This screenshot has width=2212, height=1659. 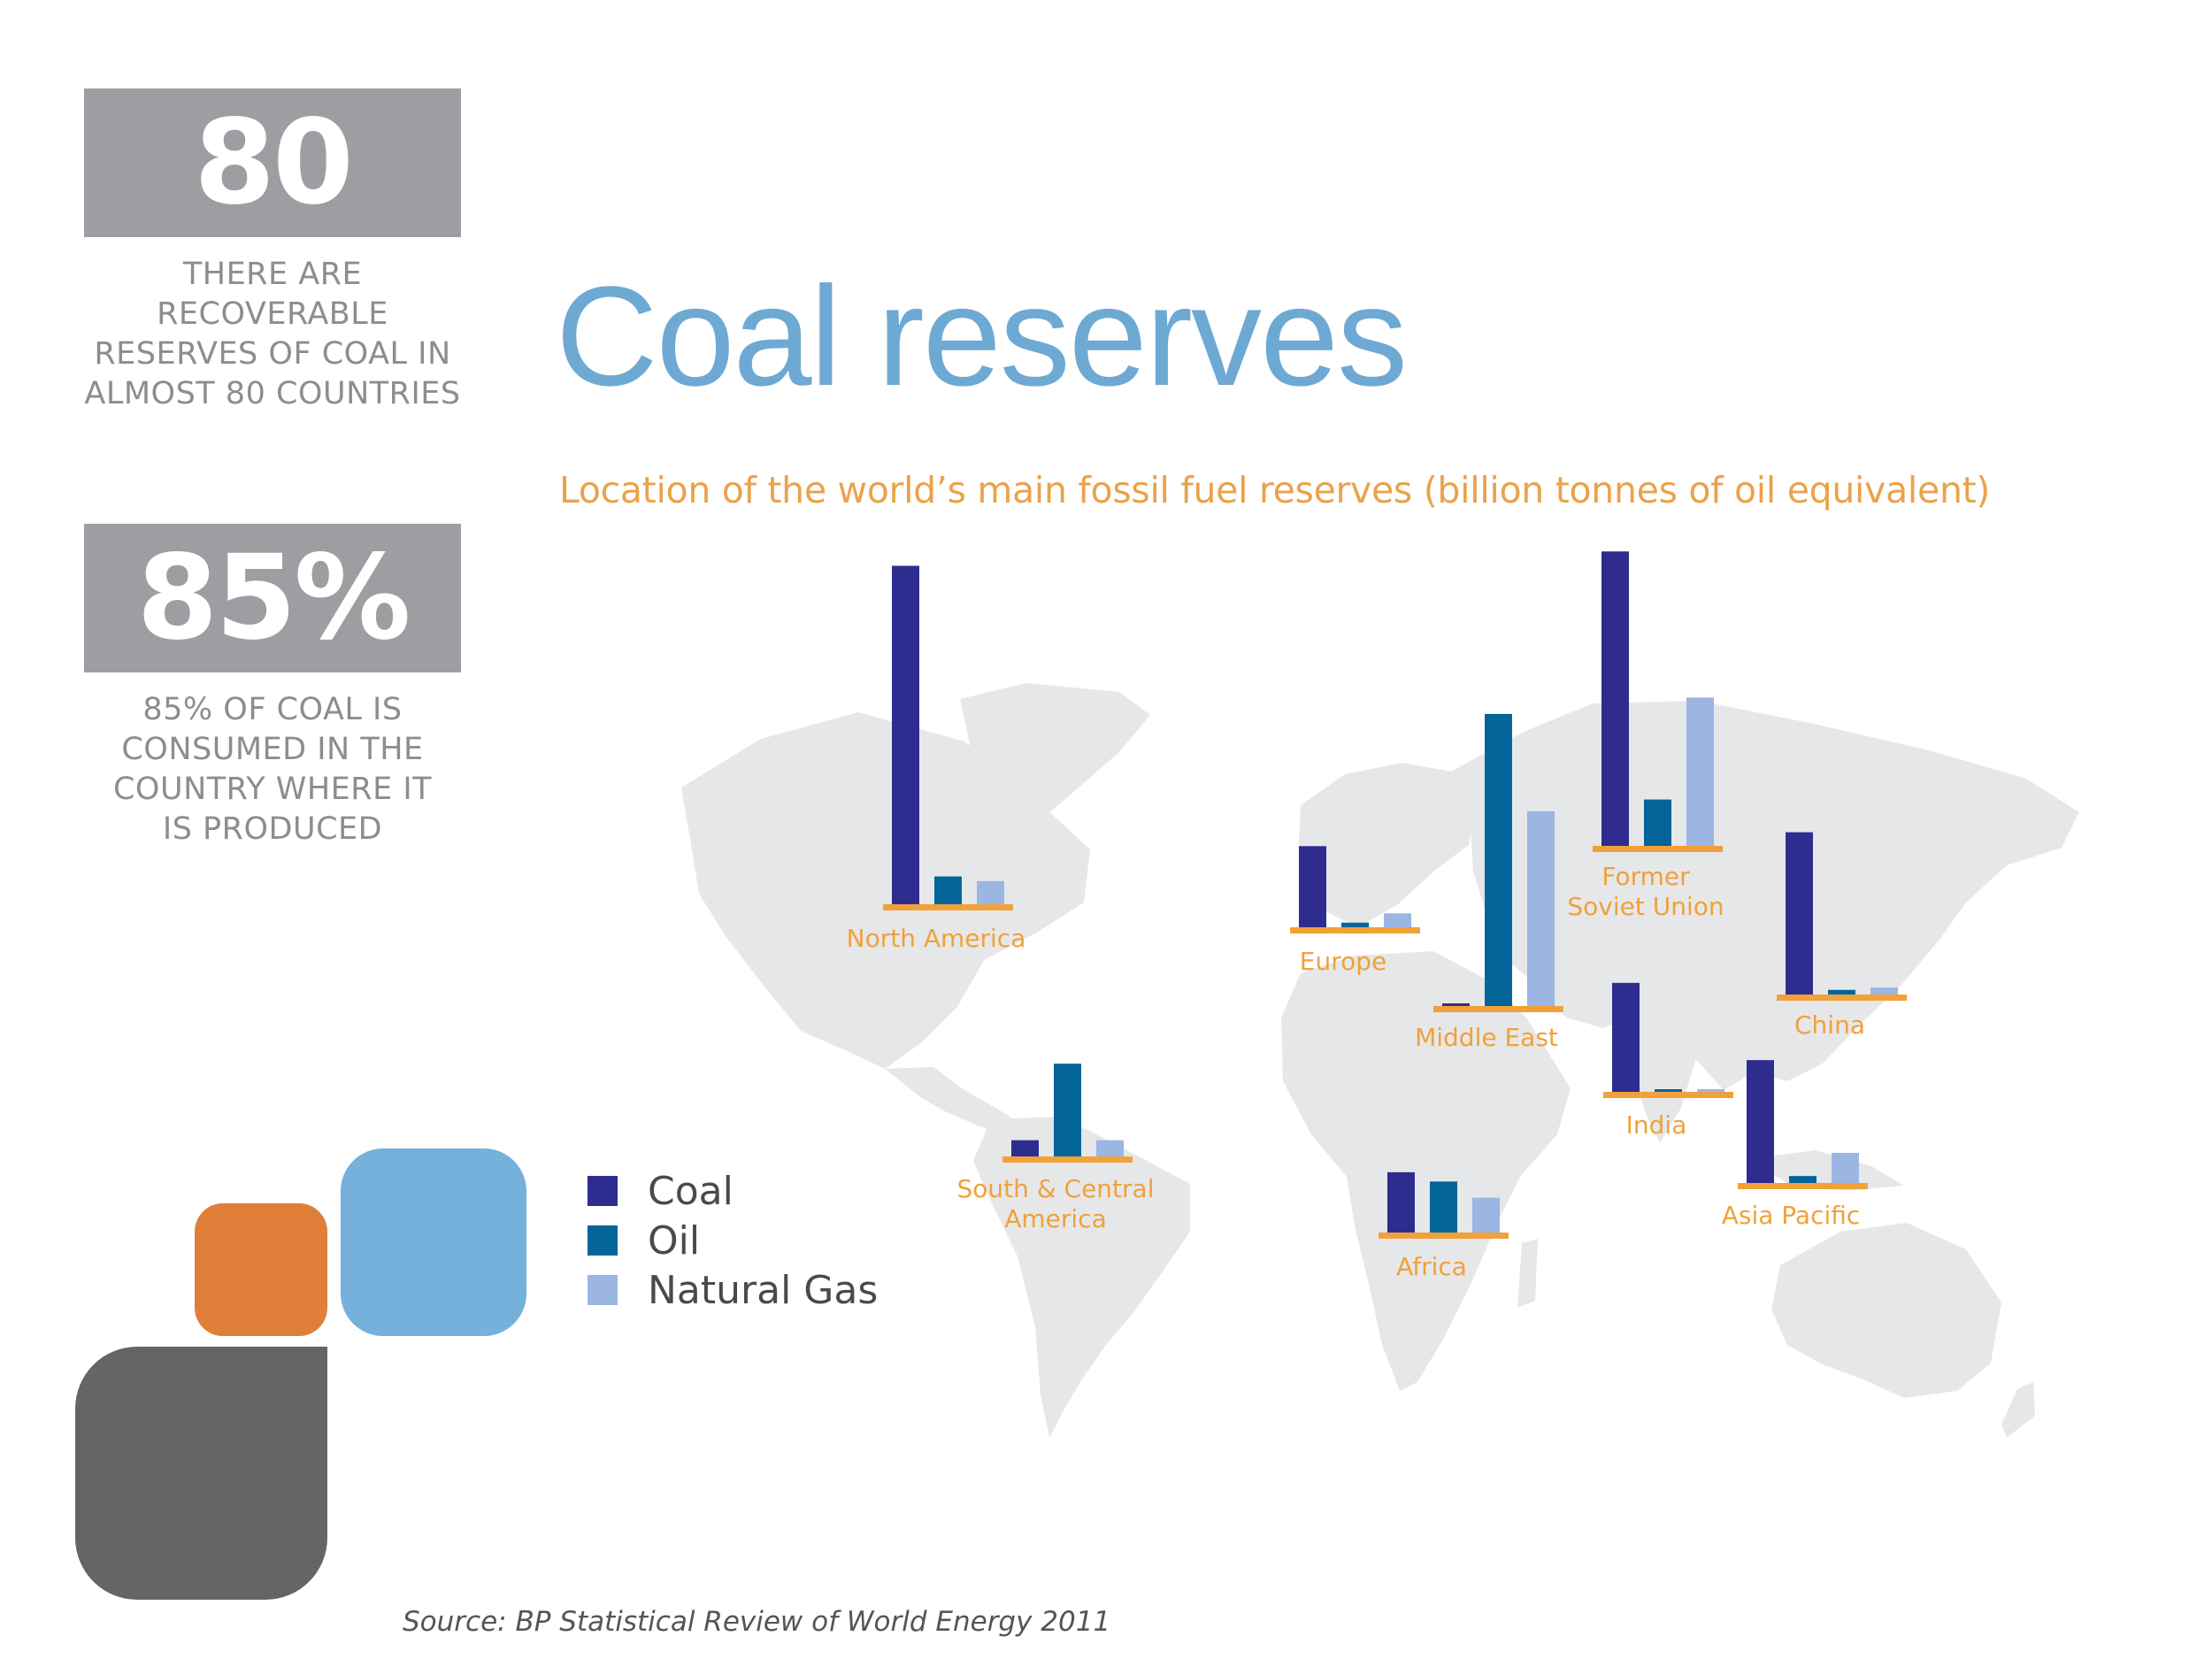 I want to click on bar-europe-oil, so click(x=1355, y=924).